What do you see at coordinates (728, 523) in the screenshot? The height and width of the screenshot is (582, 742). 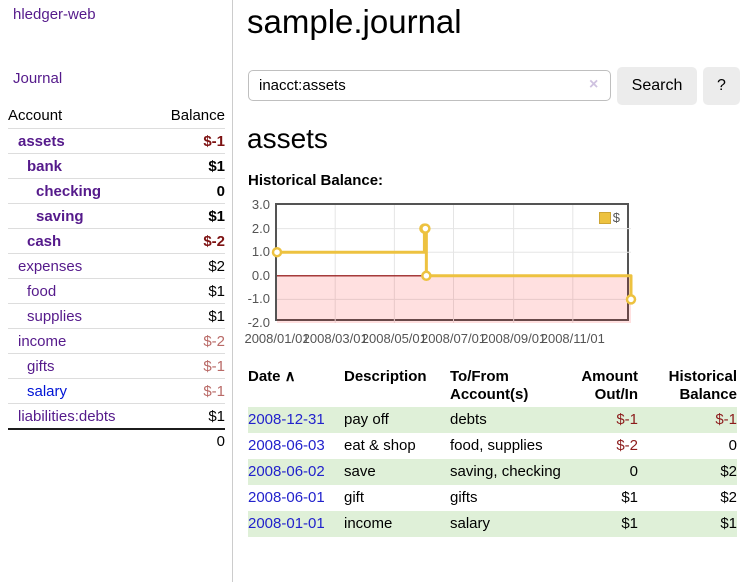 I see `register-balance-cell: $1` at bounding box center [728, 523].